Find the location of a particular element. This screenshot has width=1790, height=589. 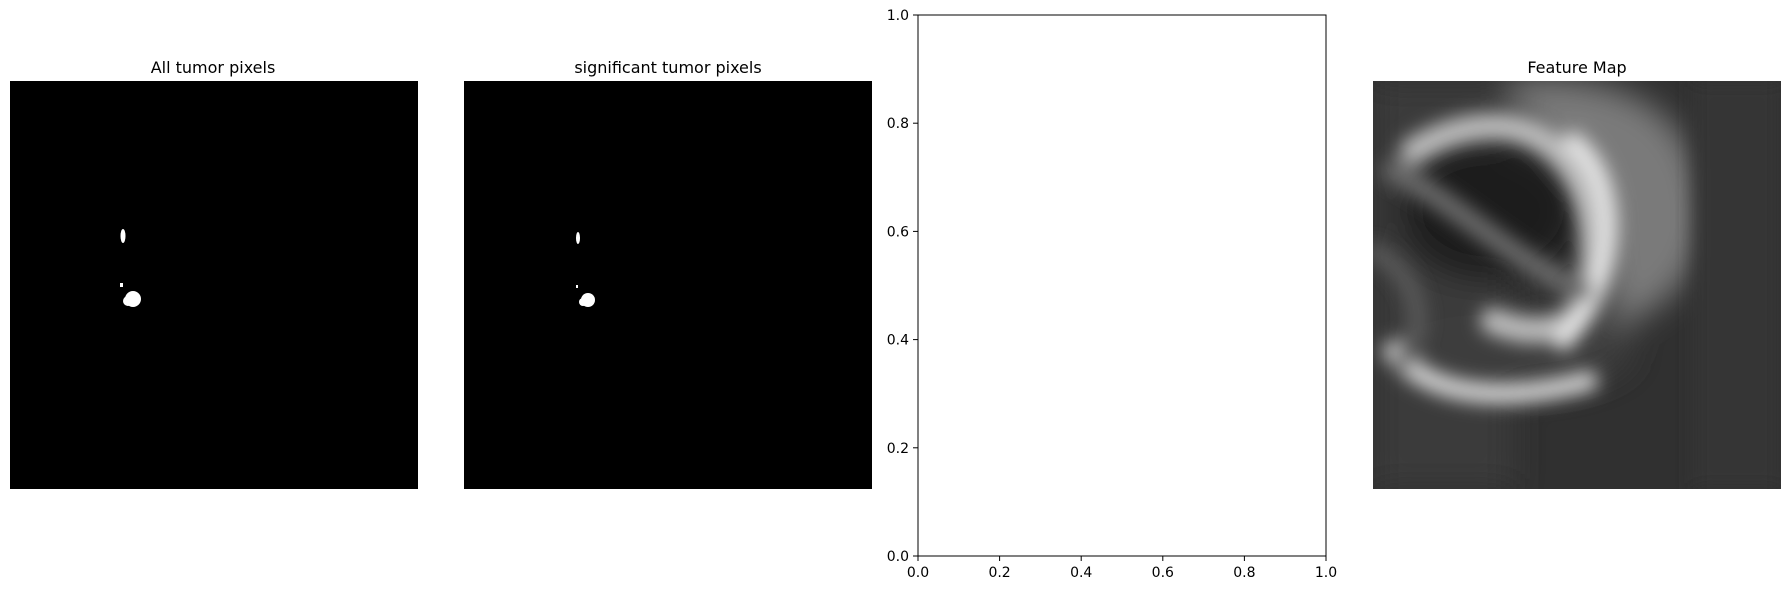

significant-tumor-title: significant tumor pixels is located at coordinates (668, 67).